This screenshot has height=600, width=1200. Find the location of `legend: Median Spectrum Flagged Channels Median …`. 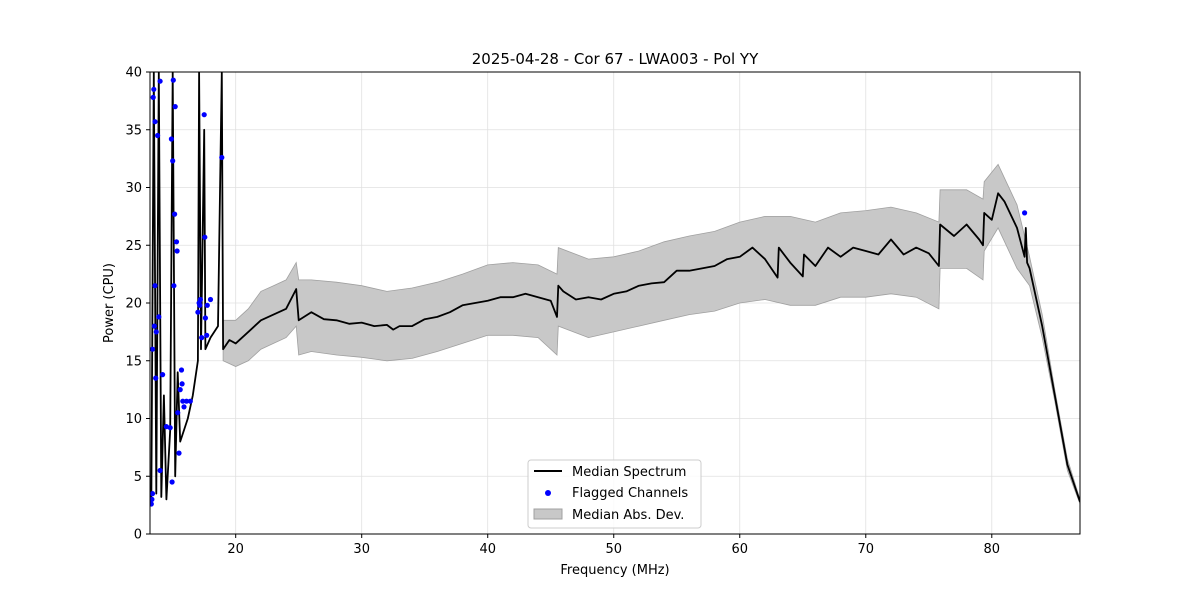

legend: Median Spectrum Flagged Channels Median … is located at coordinates (614, 494).